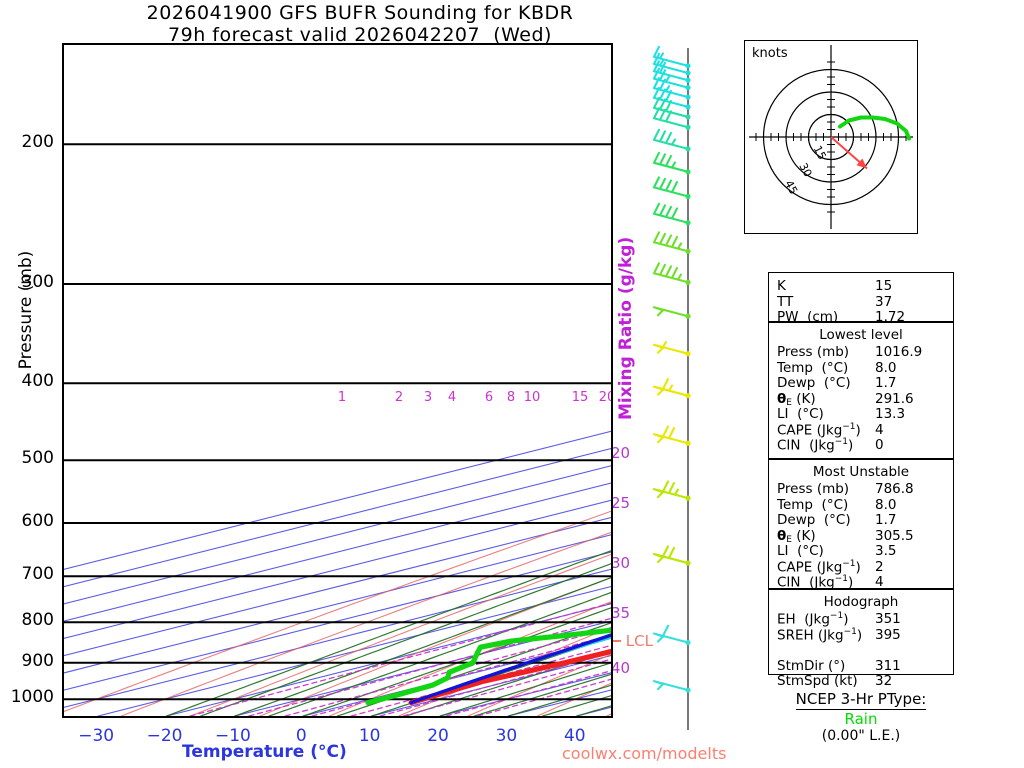 The width and height of the screenshot is (1024, 768). What do you see at coordinates (861, 602) in the screenshot?
I see `table-header: Hodograph` at bounding box center [861, 602].